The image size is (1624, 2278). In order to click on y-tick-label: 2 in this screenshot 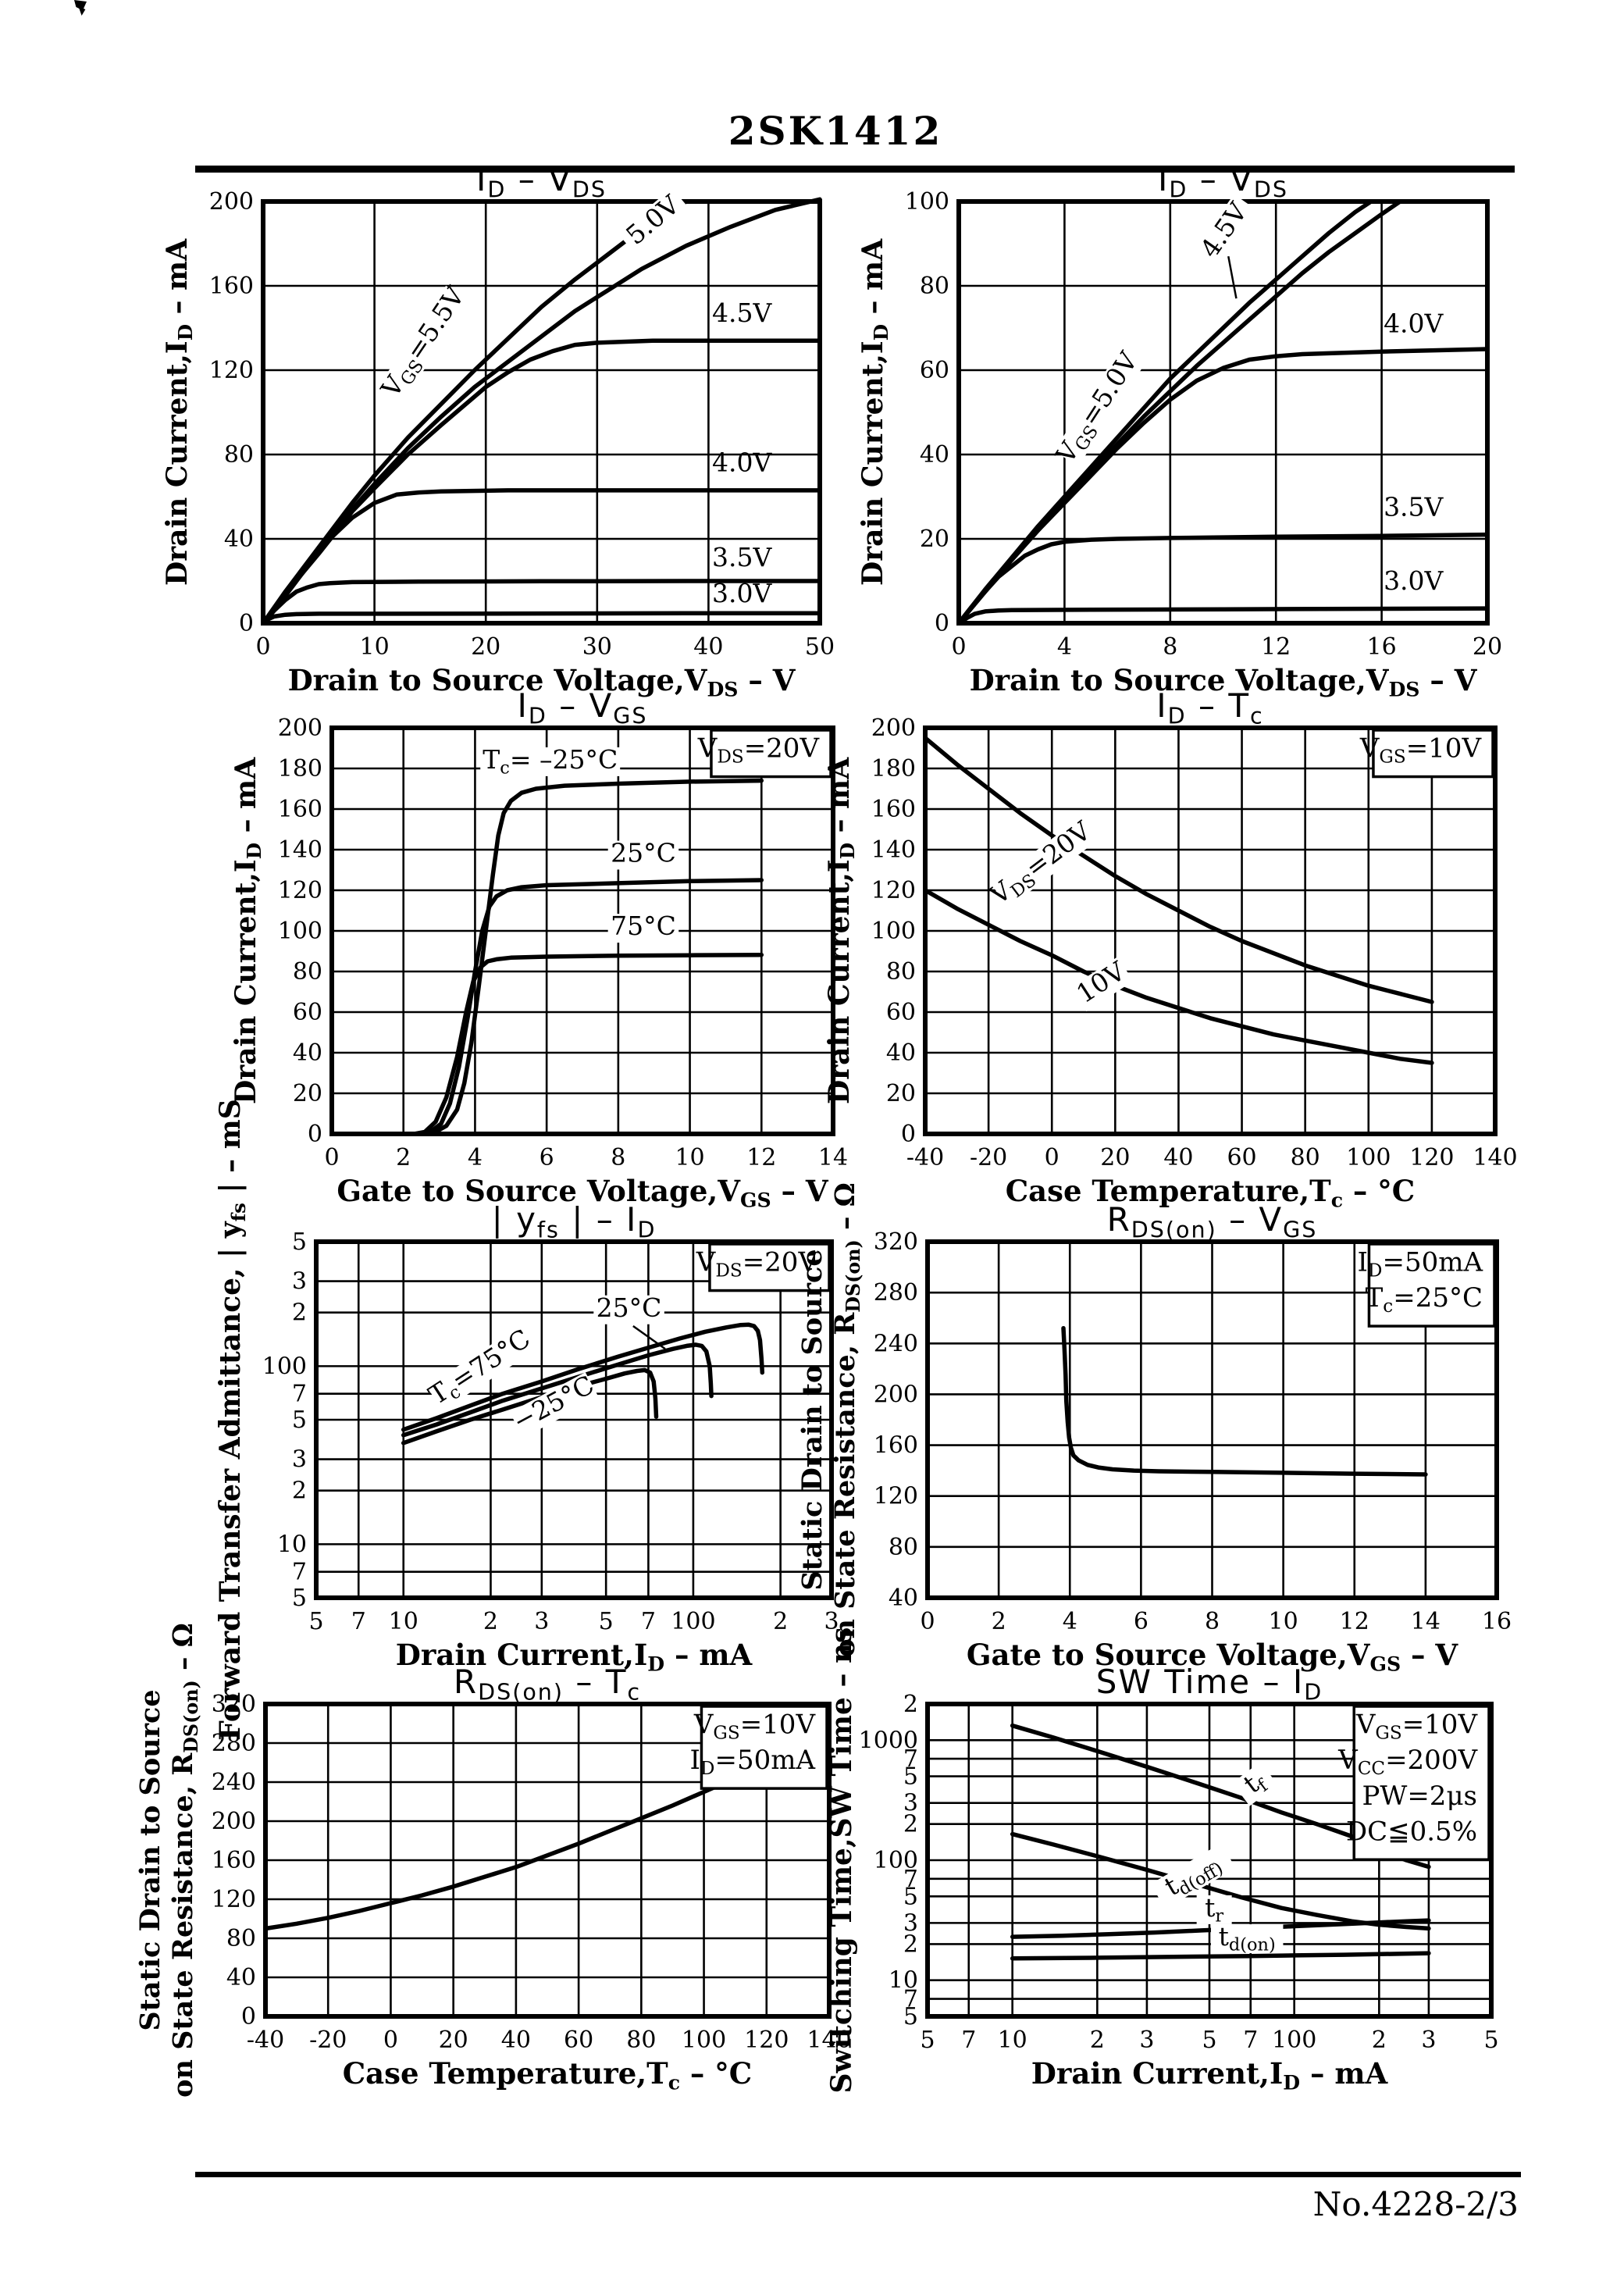, I will do `click(299, 1491)`.